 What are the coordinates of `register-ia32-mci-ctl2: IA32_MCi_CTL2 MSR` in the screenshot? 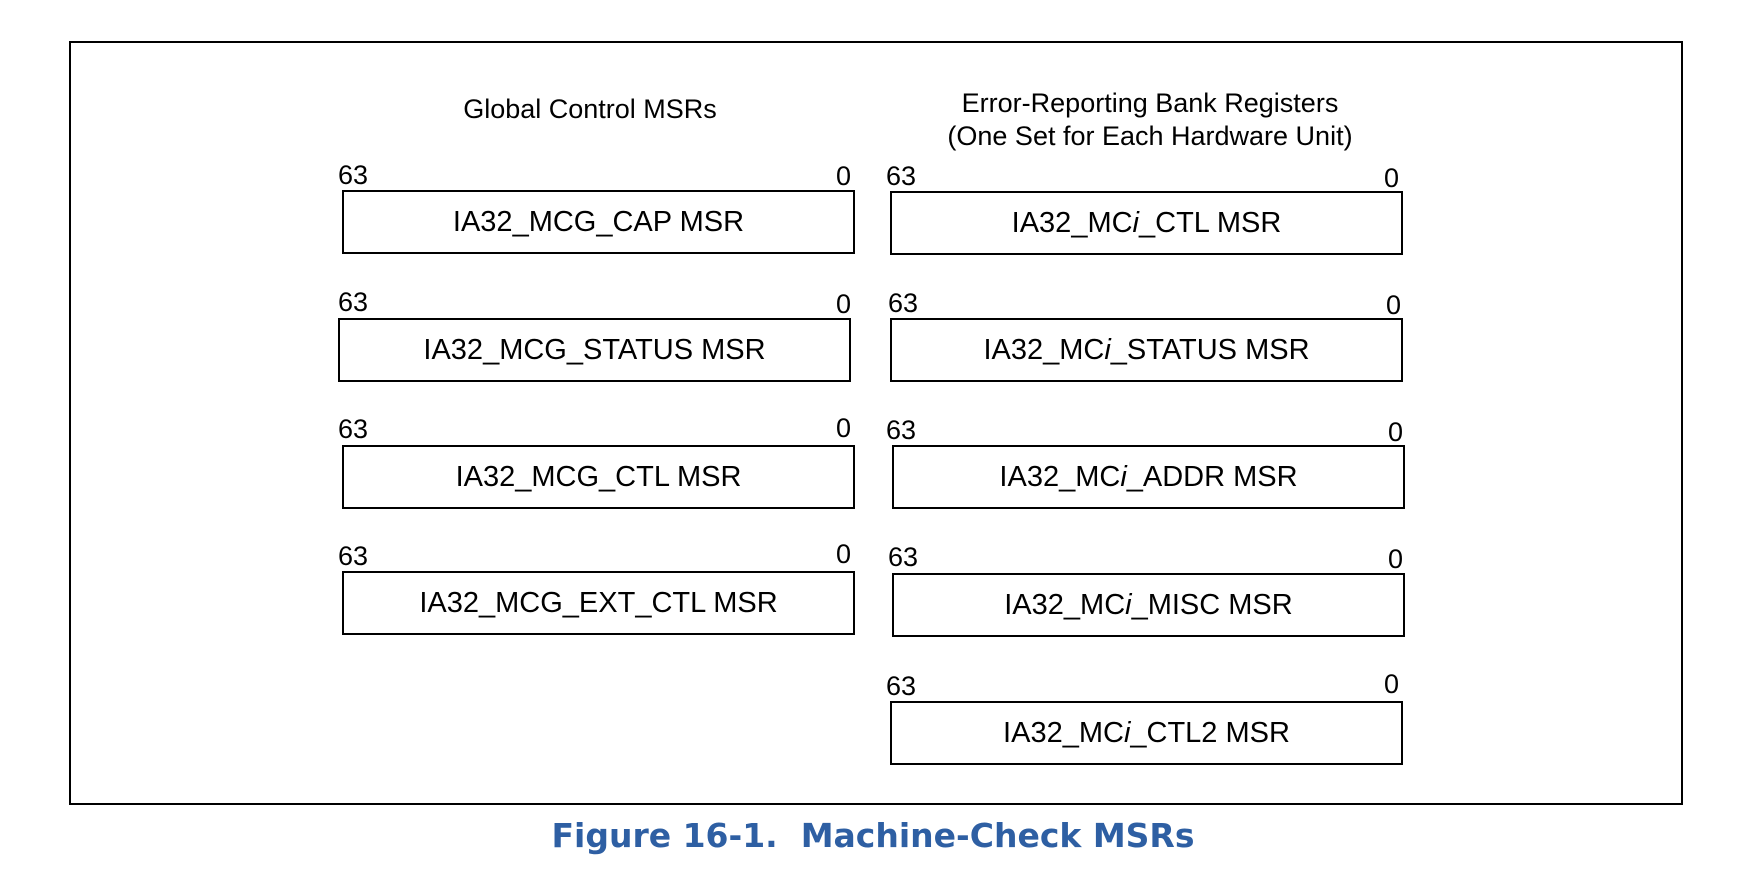 It's located at (1146, 733).